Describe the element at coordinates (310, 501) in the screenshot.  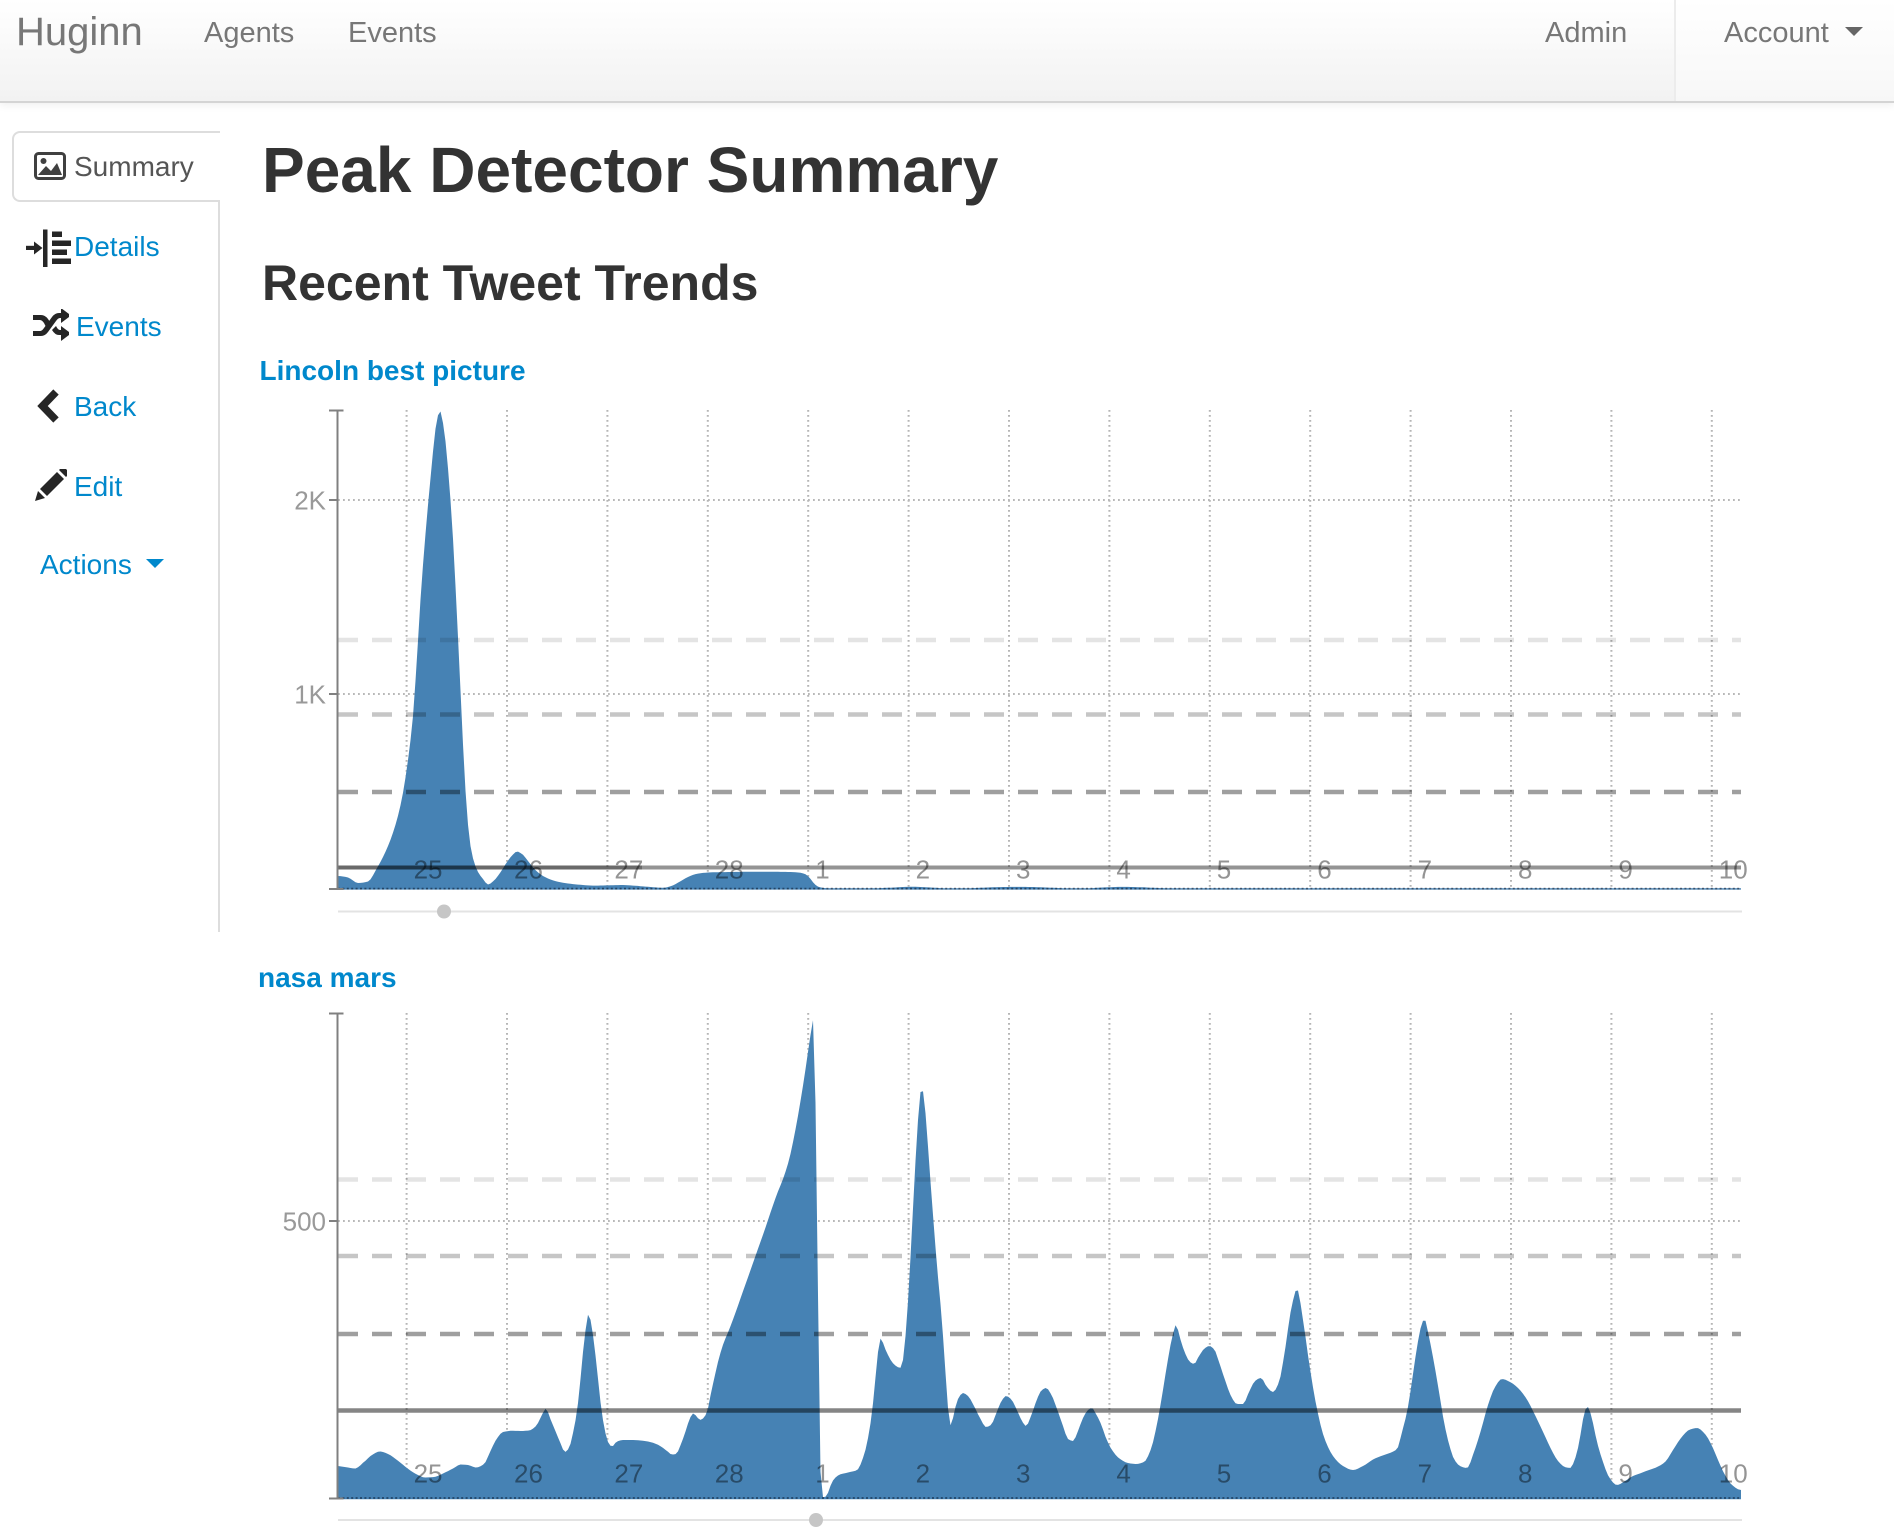
I see `svg-text: 2K` at that location.